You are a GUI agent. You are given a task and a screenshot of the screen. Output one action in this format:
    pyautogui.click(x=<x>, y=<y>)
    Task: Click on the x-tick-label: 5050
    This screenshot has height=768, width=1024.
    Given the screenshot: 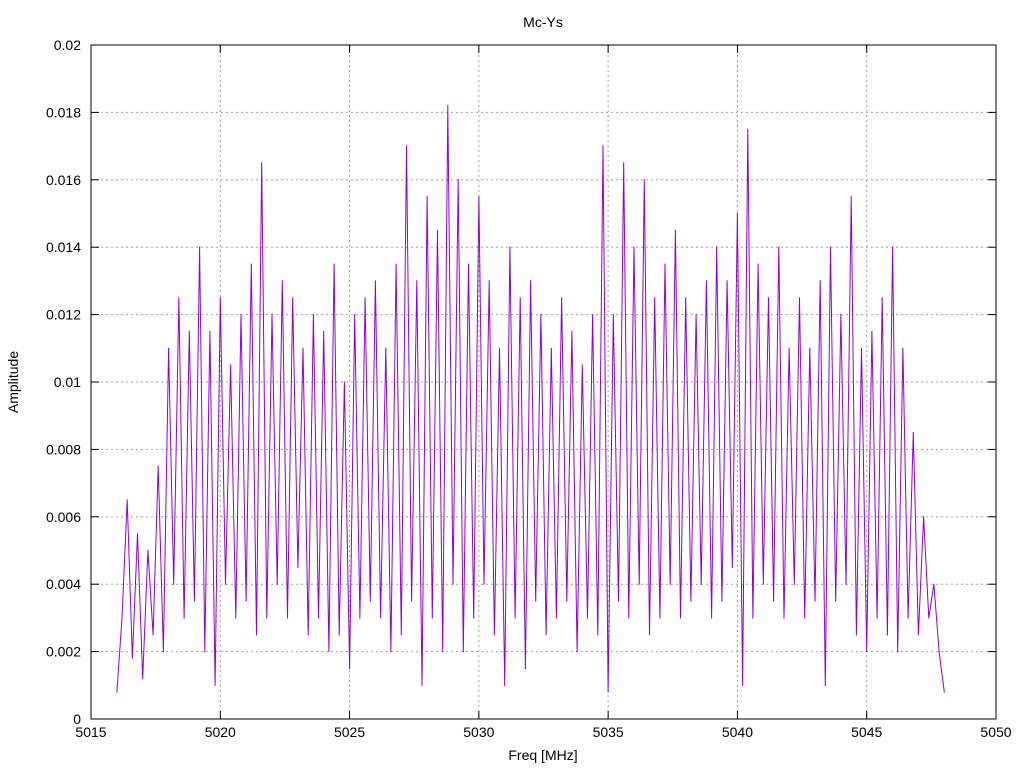 What is the action you would take?
    pyautogui.click(x=995, y=732)
    